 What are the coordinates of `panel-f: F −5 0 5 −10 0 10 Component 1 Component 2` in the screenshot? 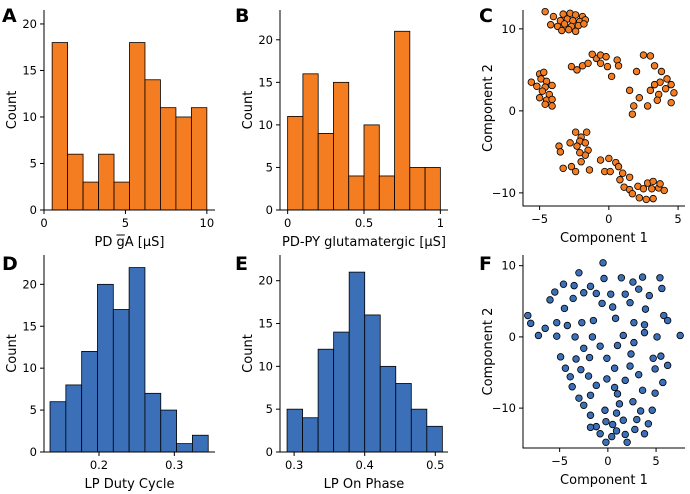 It's located at (582, 370).